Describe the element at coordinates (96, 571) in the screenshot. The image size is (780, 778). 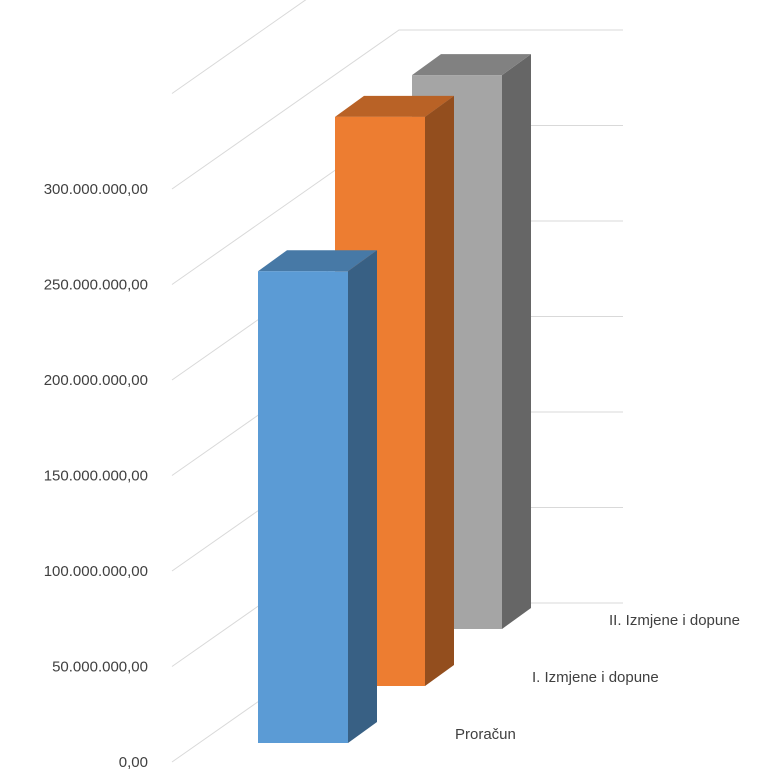
I see `y-tick-label: 100.000.000,00` at that location.